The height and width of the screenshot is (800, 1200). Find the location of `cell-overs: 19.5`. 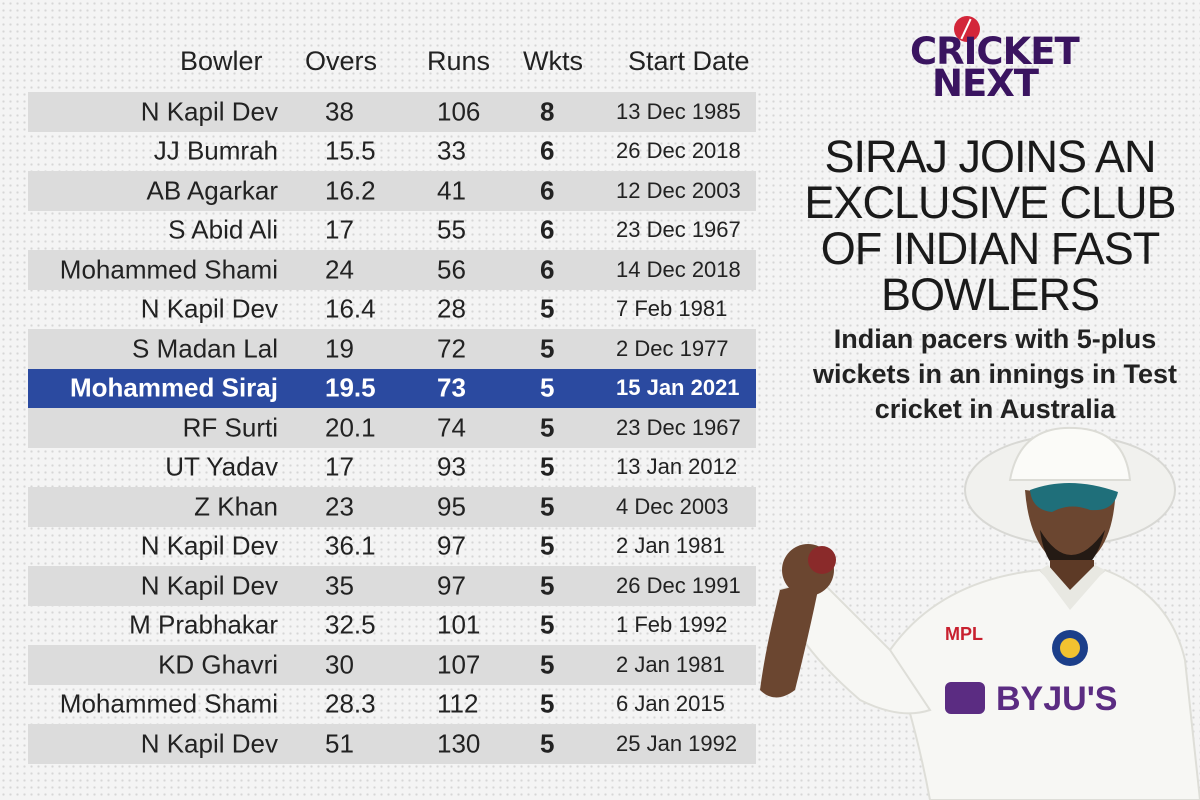

cell-overs: 19.5 is located at coordinates (350, 387).